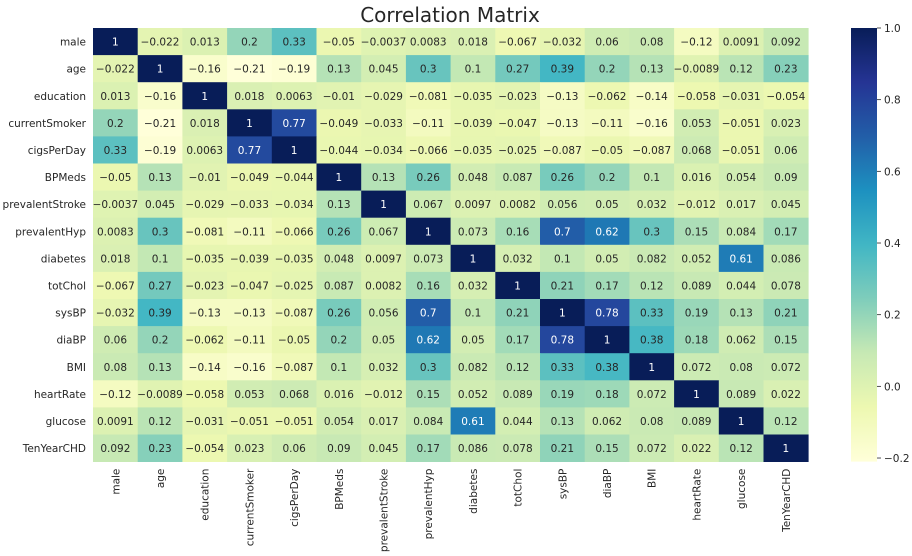 This screenshot has width=912, height=556. What do you see at coordinates (161, 479) in the screenshot?
I see `x-tick-label-age: age` at bounding box center [161, 479].